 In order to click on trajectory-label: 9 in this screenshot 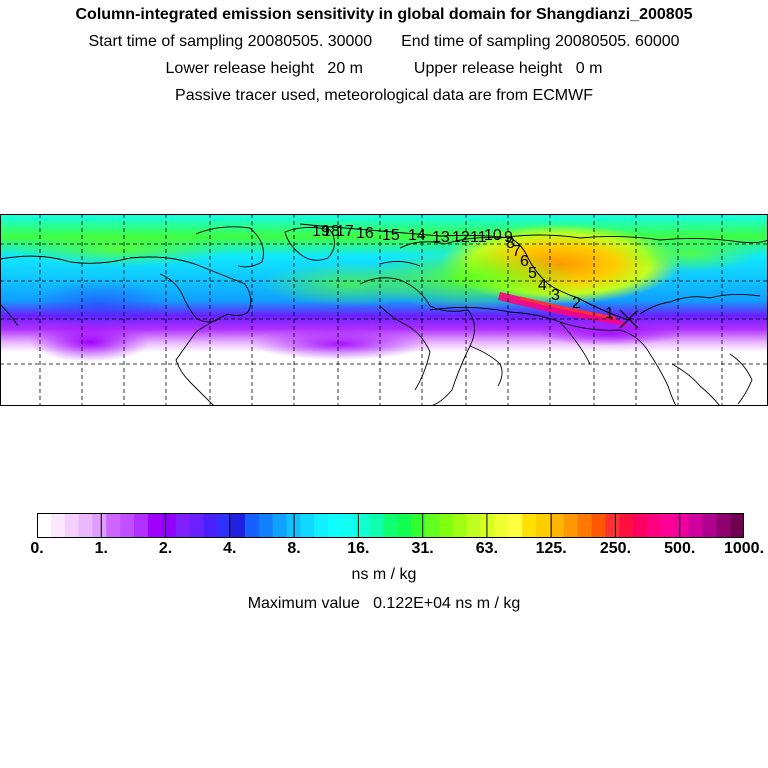, I will do `click(508, 237)`.